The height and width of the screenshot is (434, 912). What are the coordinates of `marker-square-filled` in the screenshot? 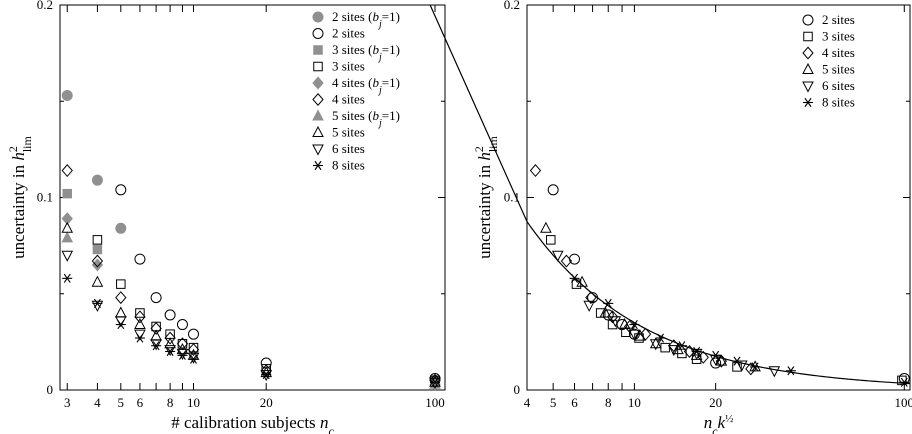 It's located at (67, 193).